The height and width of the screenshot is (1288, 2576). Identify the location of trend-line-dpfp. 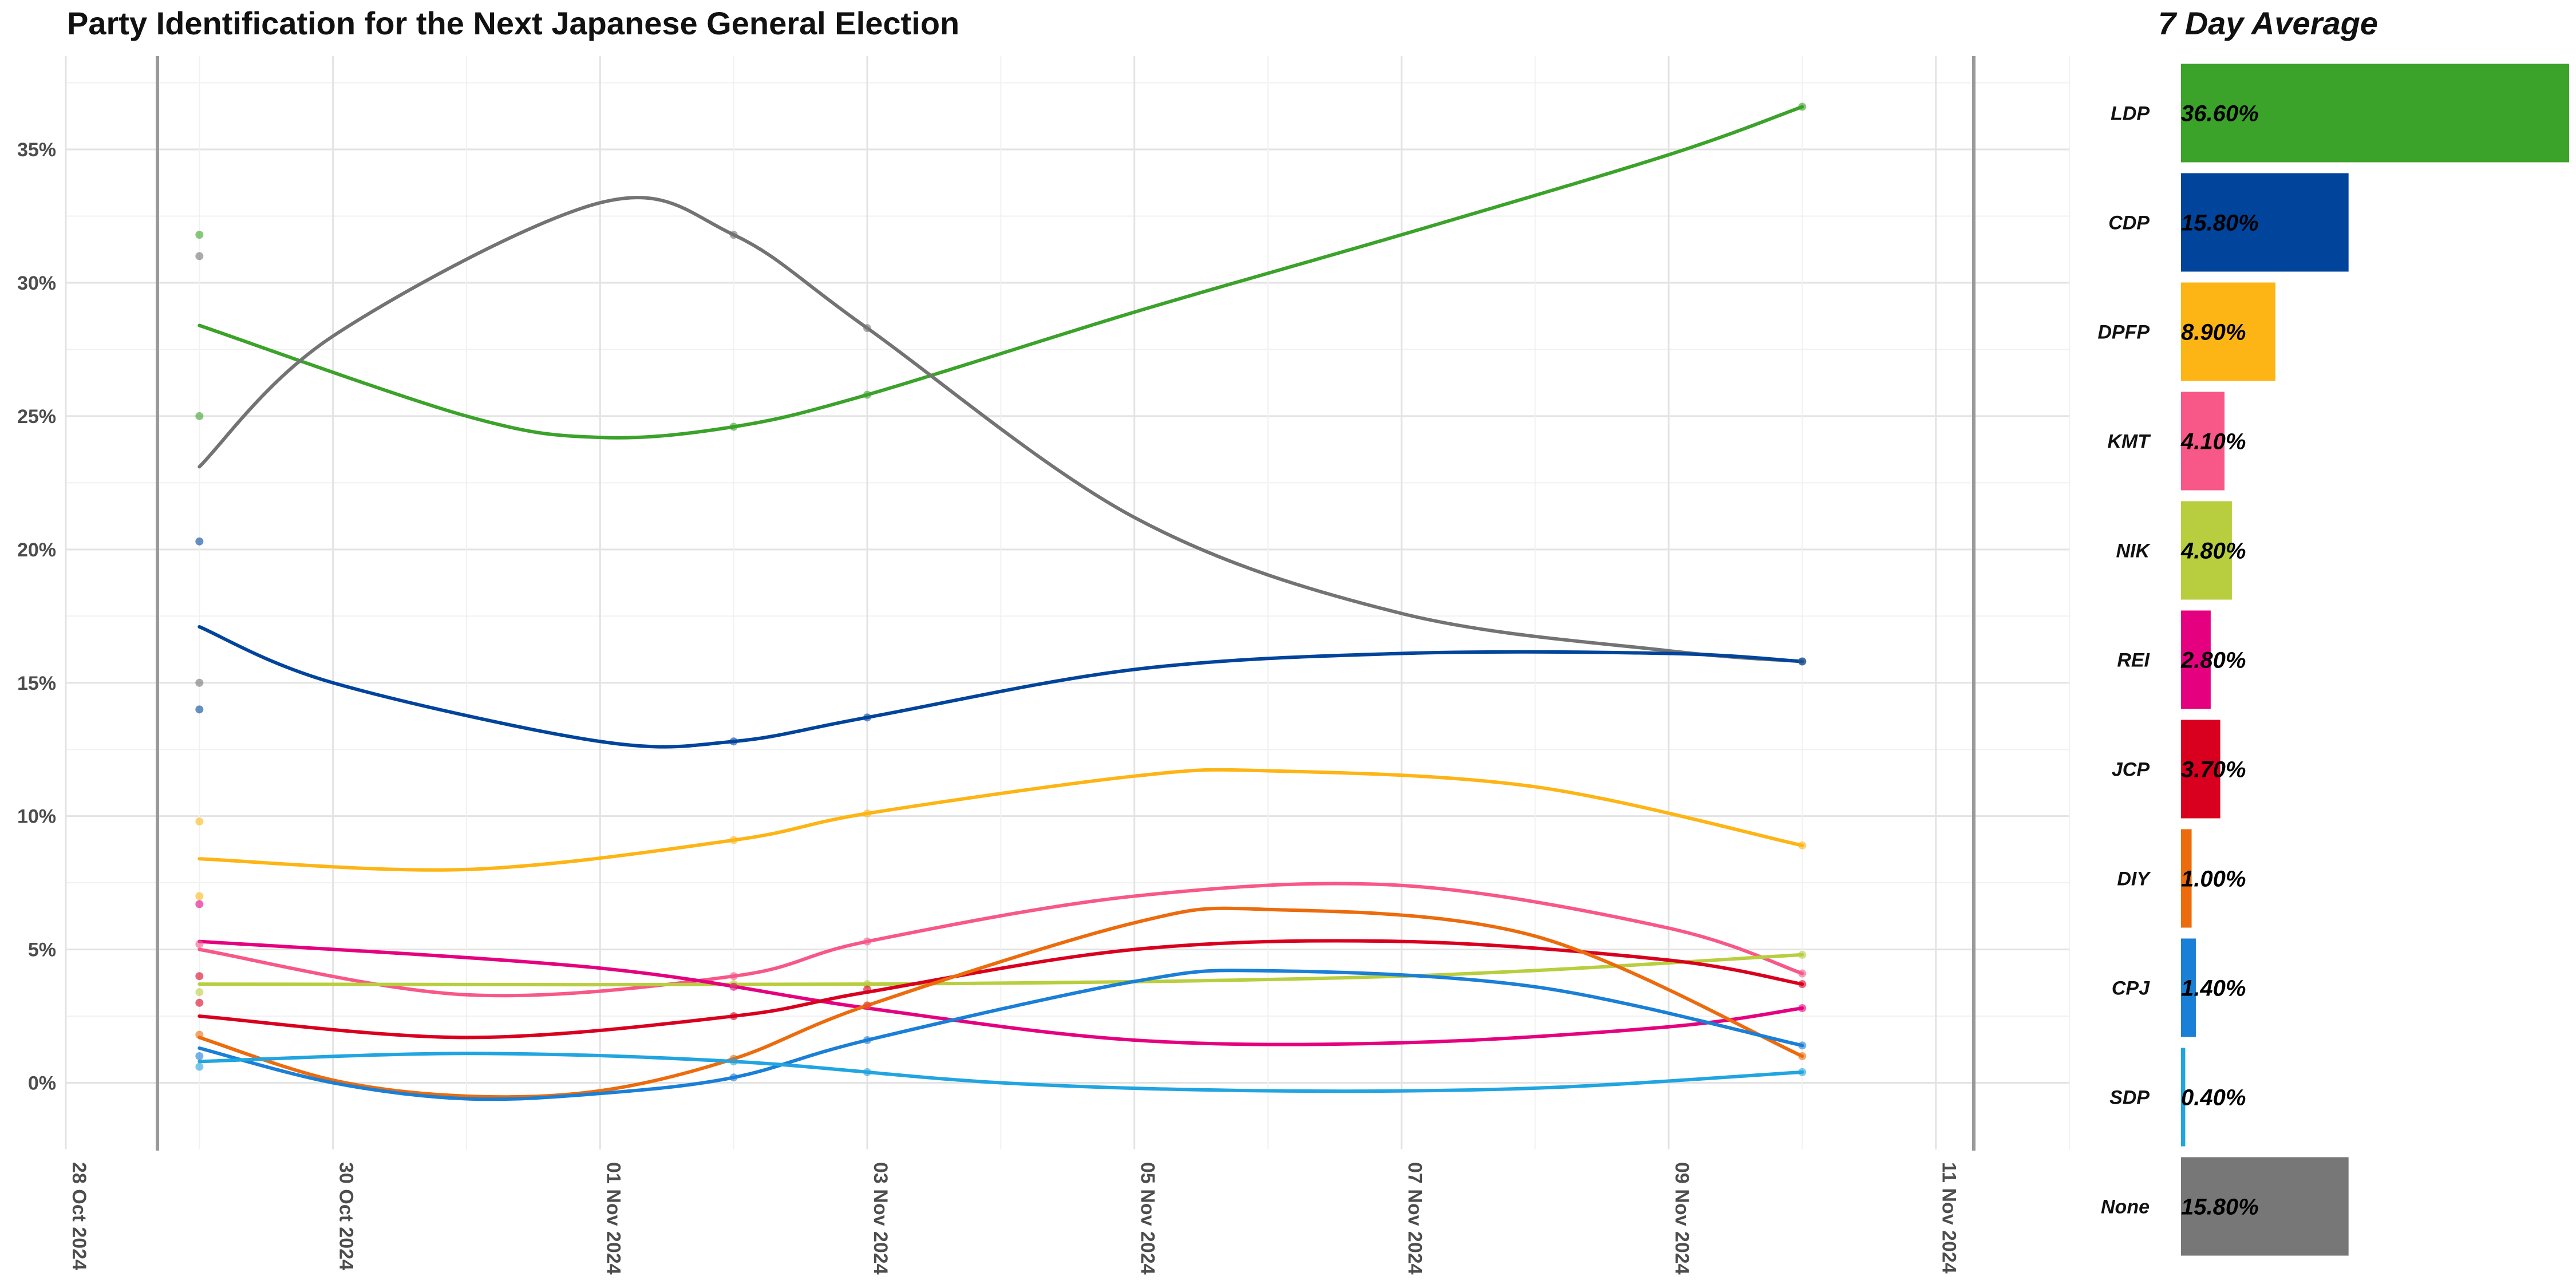
(1000, 820).